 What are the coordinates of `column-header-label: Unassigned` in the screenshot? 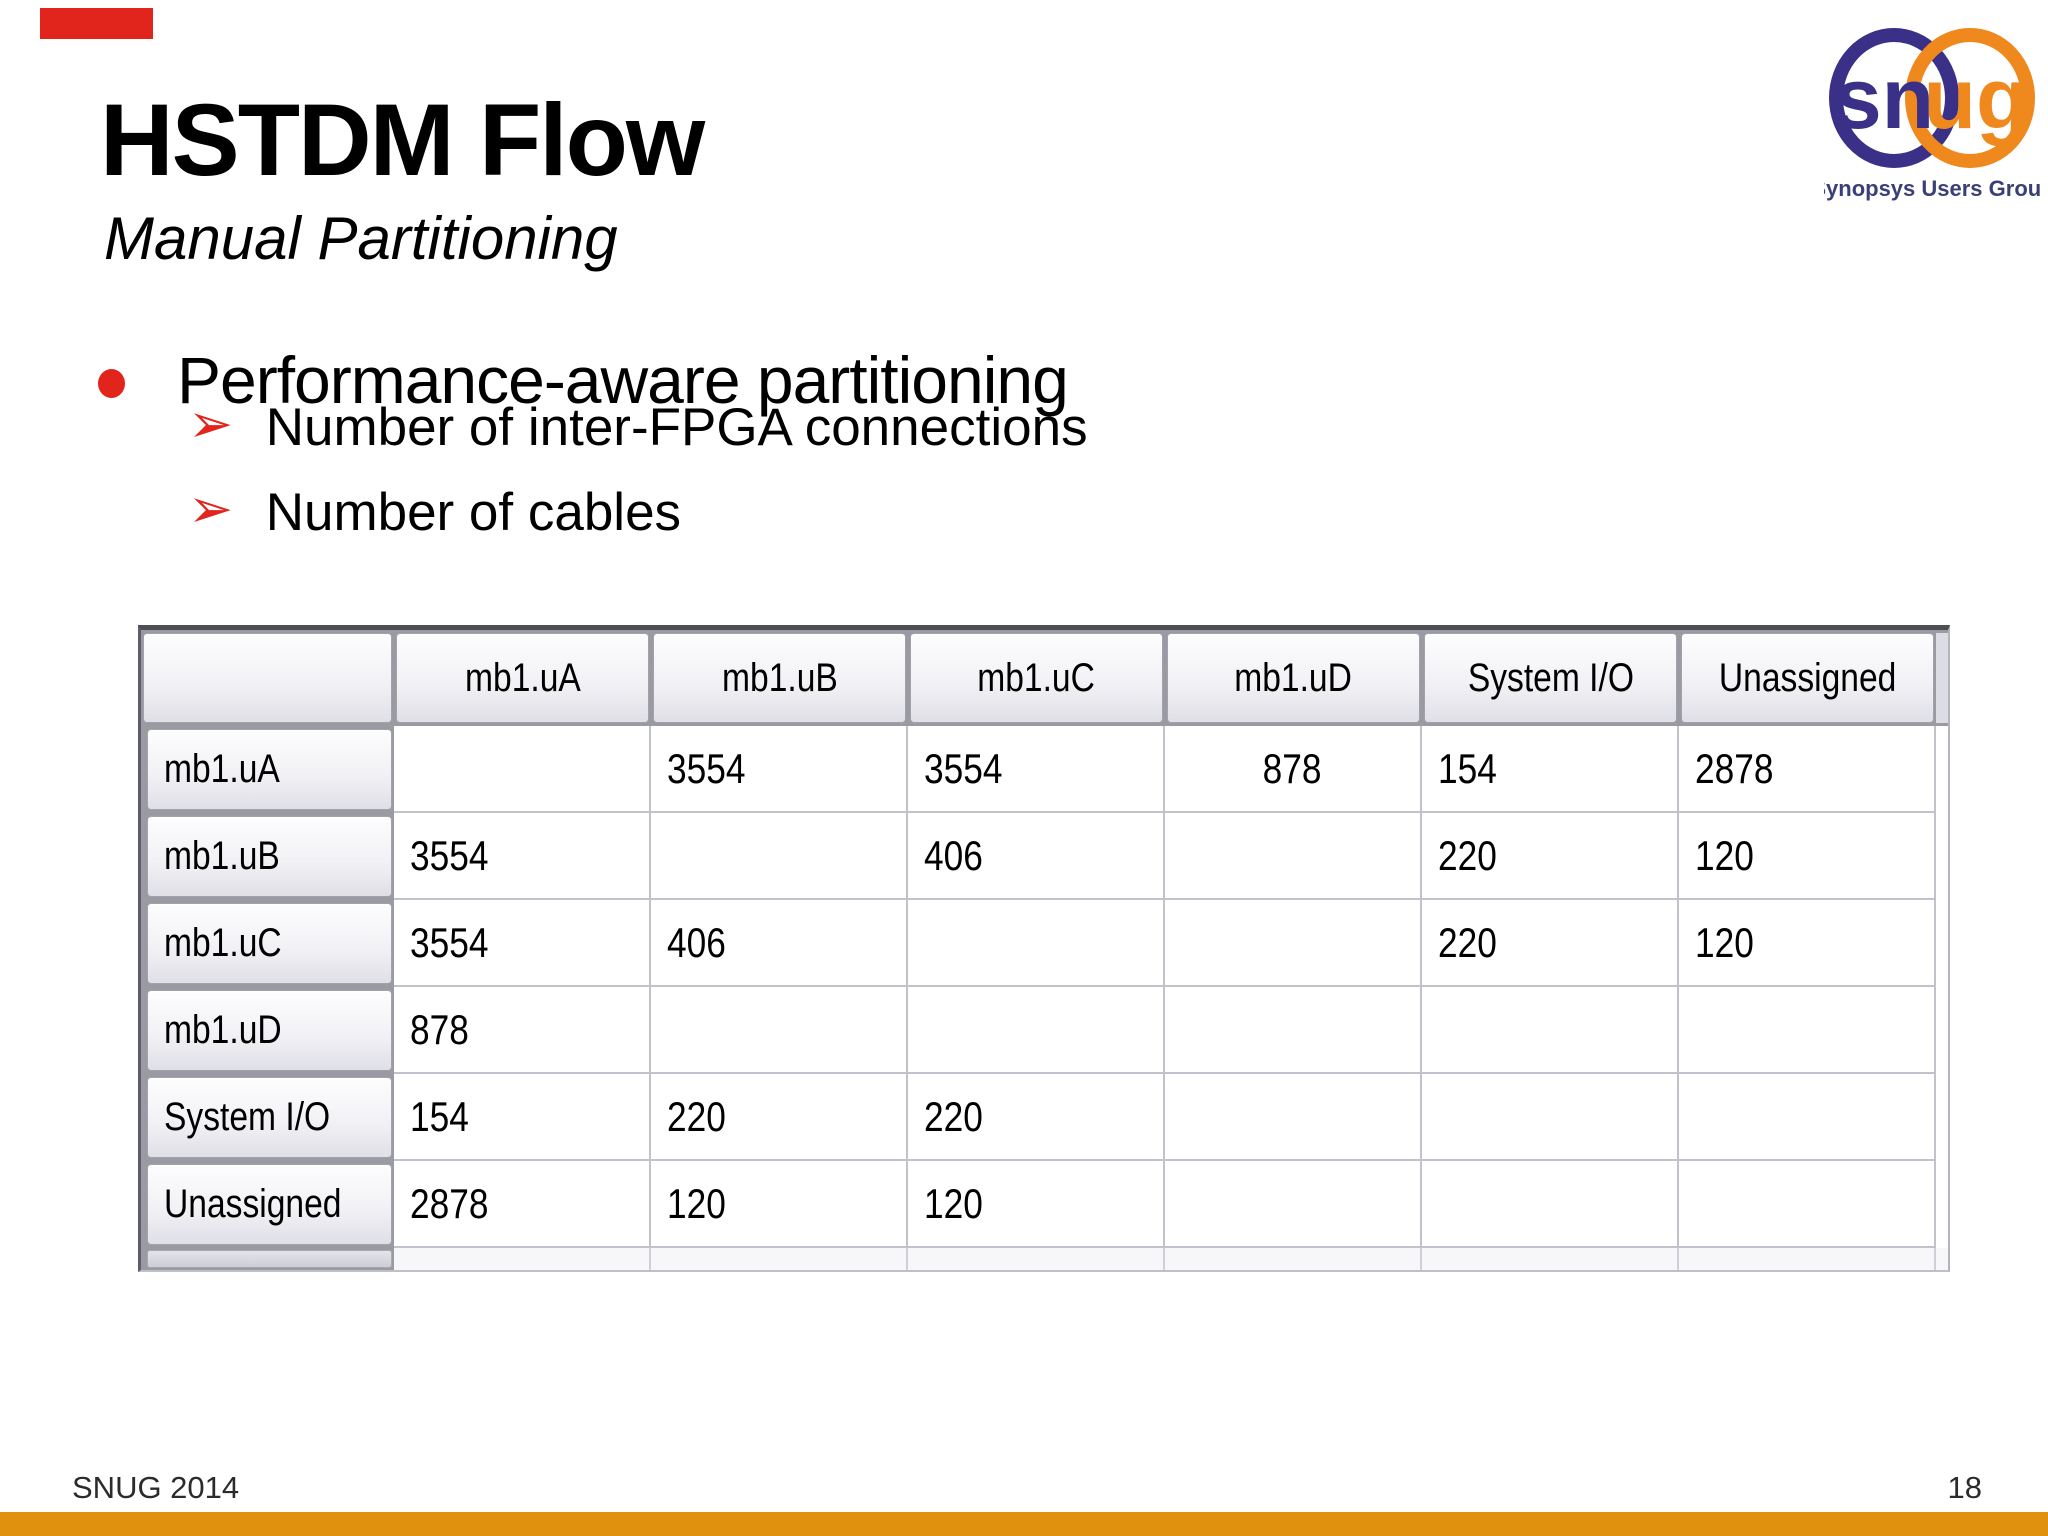 It's located at (1807, 677).